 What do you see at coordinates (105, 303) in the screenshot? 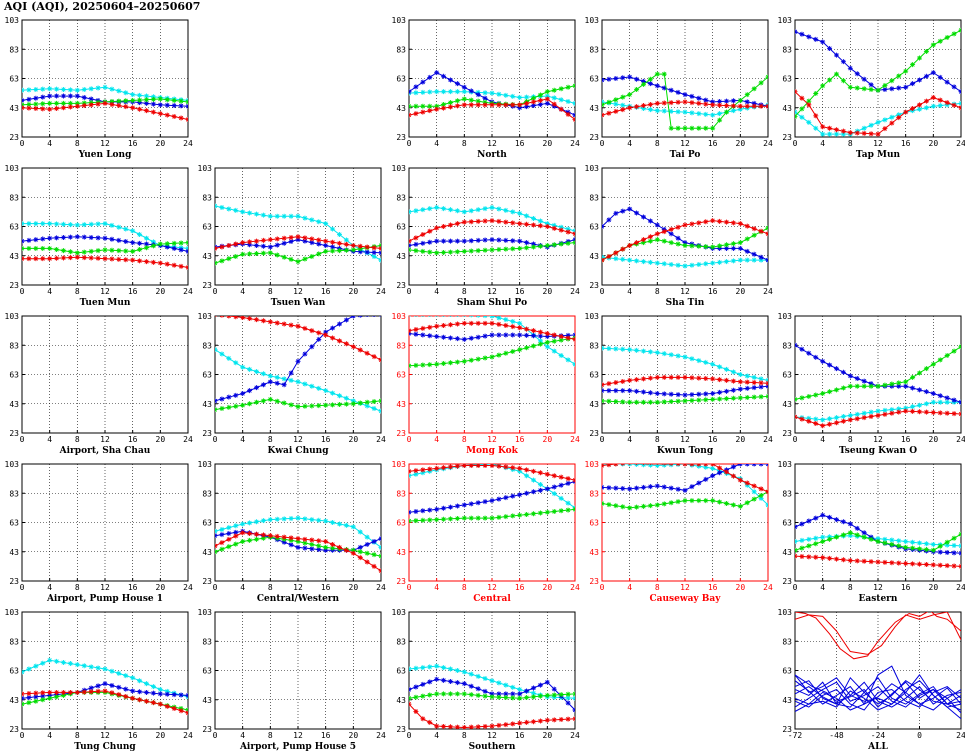
I see `panel-title: Tuen Mun` at bounding box center [105, 303].